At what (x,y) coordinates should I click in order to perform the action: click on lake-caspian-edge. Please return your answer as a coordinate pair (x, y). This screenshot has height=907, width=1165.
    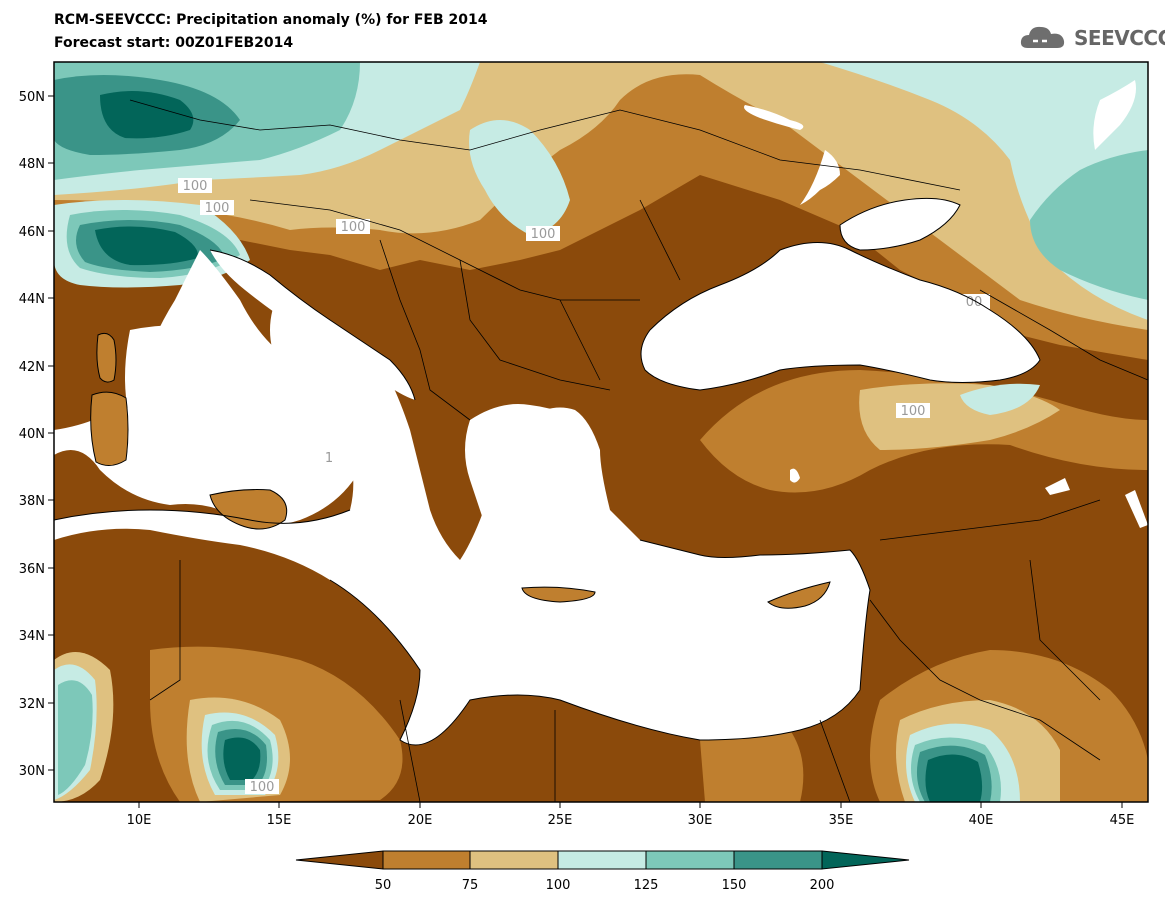
    Looking at the image, I should click on (1114, 115).